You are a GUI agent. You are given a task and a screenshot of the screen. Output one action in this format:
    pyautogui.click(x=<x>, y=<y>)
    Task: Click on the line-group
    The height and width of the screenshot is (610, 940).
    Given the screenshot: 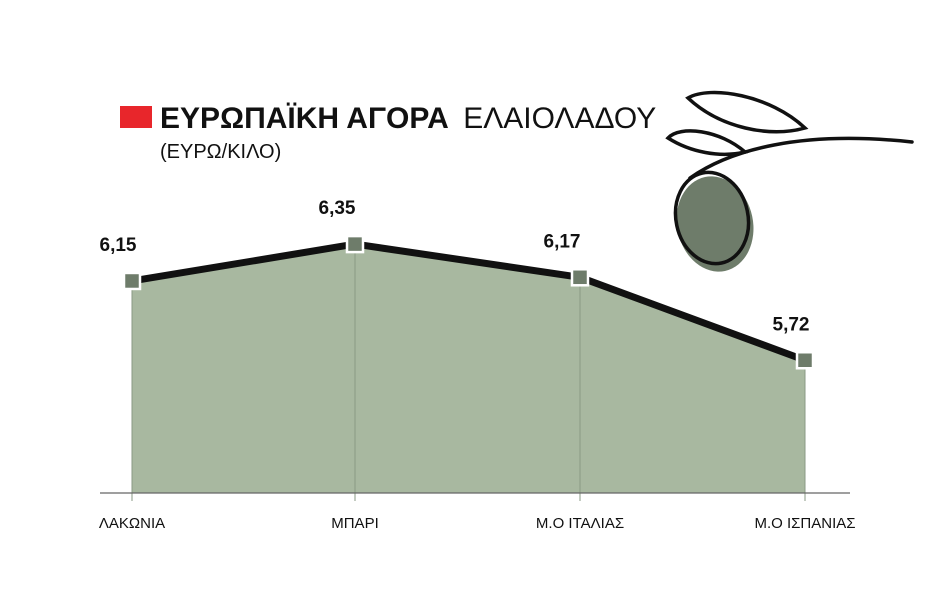 What is the action you would take?
    pyautogui.click(x=468, y=302)
    